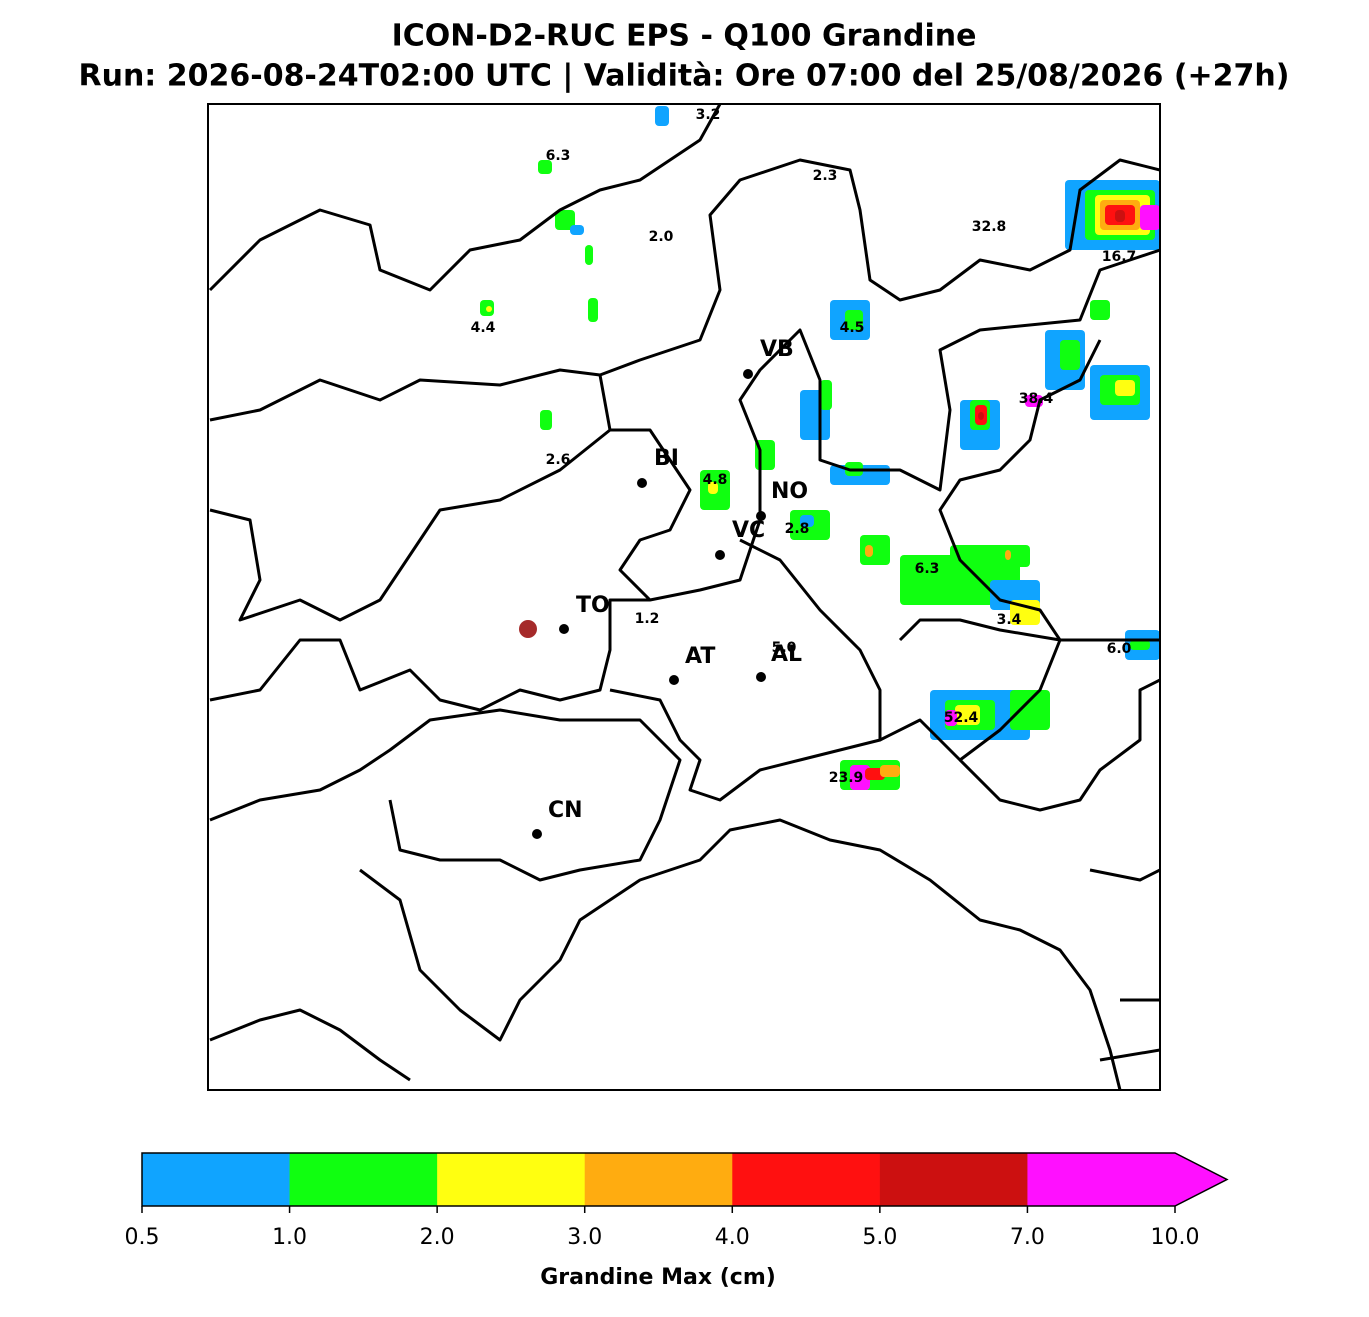 This screenshot has width=1369, height=1317. Describe the element at coordinates (437, 1237) in the screenshot. I see `colorbar-tick-label: 2.0` at that location.